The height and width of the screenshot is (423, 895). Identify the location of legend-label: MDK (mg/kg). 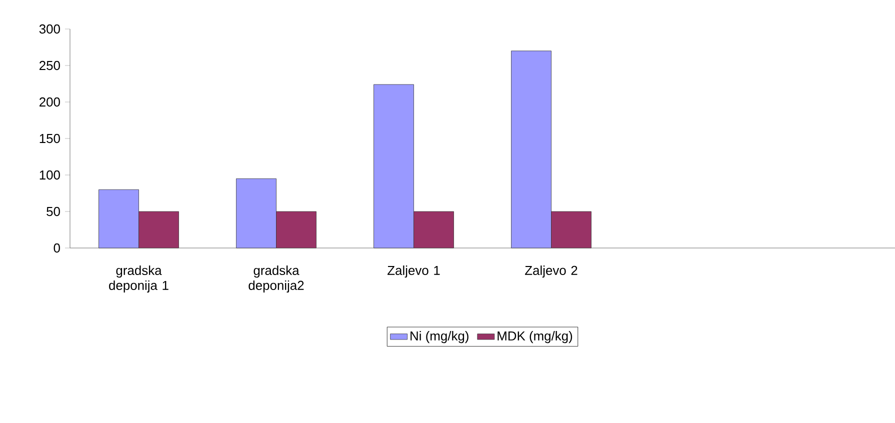
(535, 337).